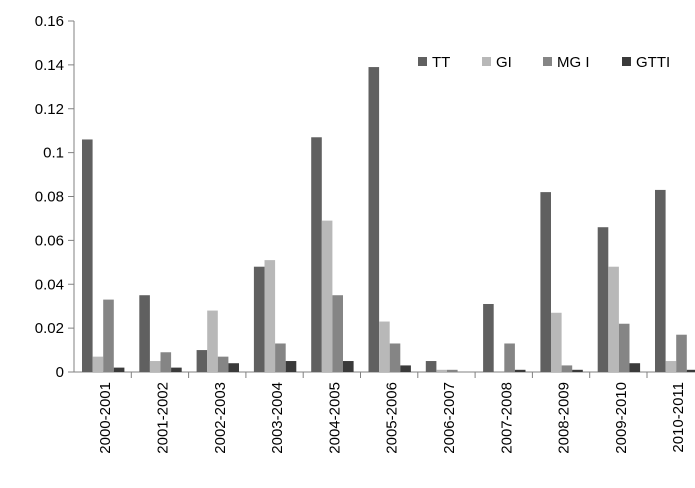  I want to click on x-tick-label: 2001-2002, so click(162, 418).